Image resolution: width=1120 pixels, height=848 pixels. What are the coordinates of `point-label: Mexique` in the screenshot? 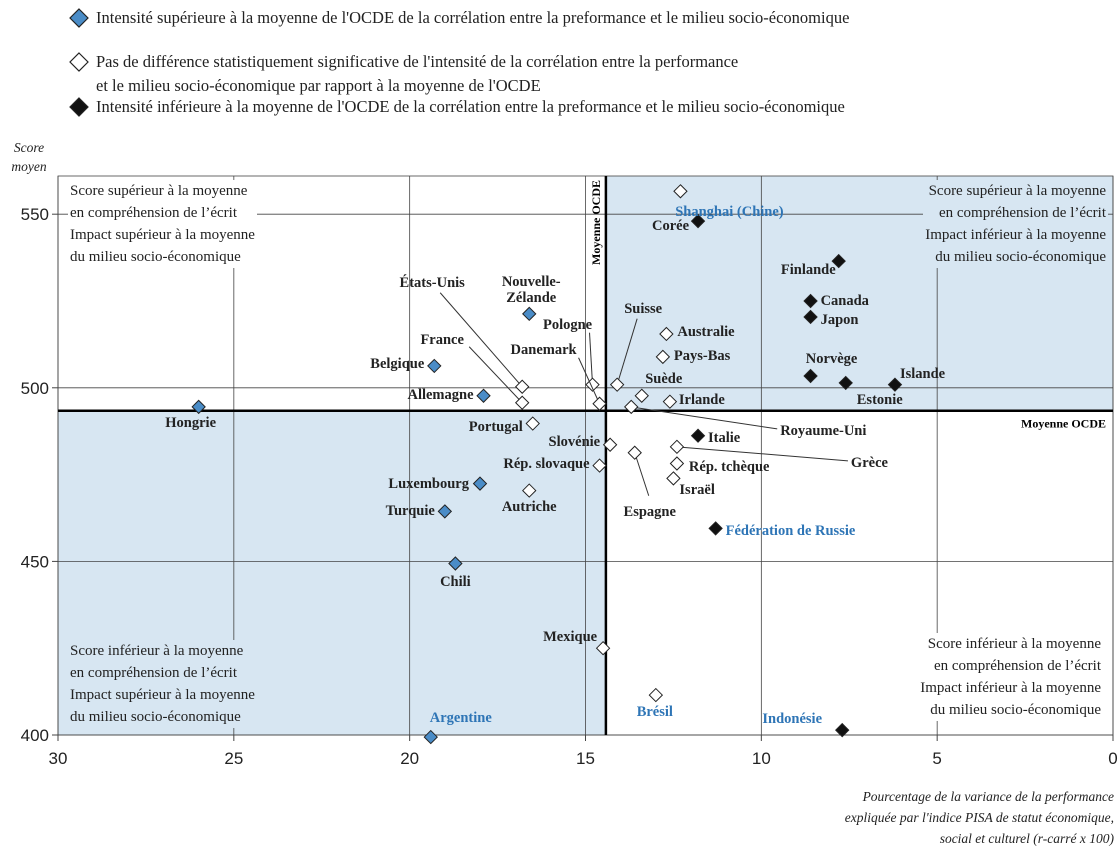 It's located at (570, 637).